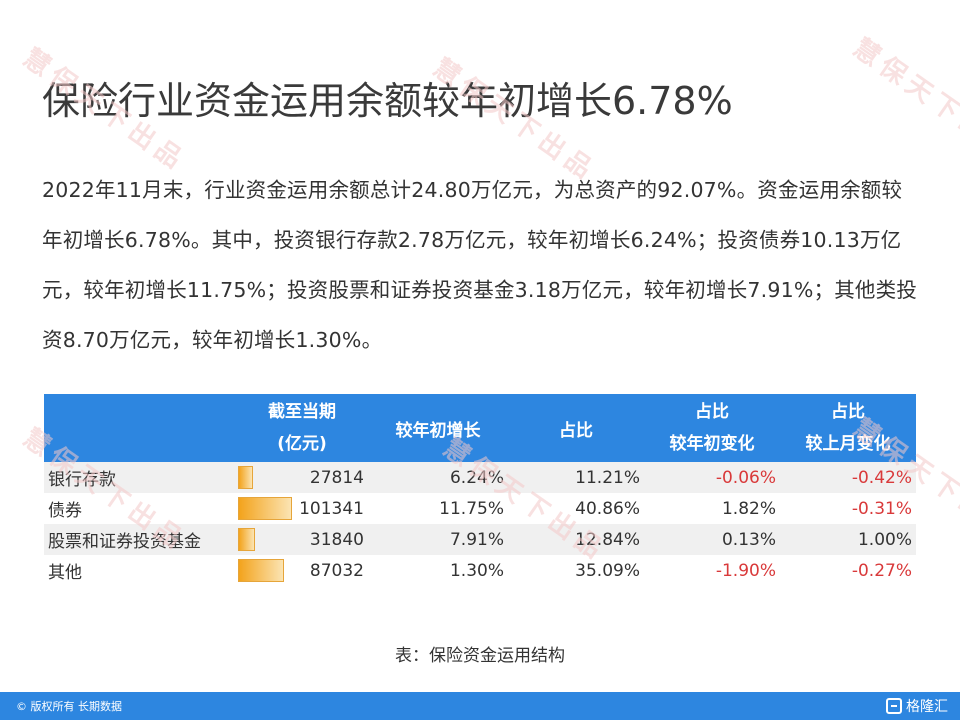  I want to click on table-row: 银行存款 27814 6.24% 11.21% -0.06% -0.42%, so click(480, 477).